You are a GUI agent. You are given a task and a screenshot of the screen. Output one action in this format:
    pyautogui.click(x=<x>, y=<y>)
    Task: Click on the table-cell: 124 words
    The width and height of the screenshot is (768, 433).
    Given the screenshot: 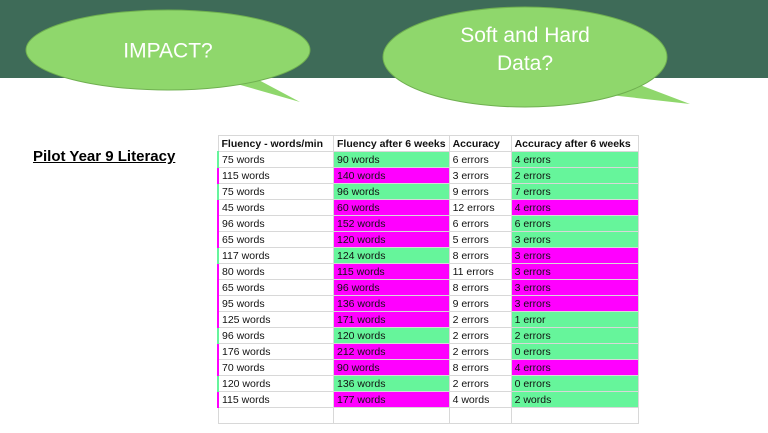 What is the action you would take?
    pyautogui.click(x=391, y=255)
    